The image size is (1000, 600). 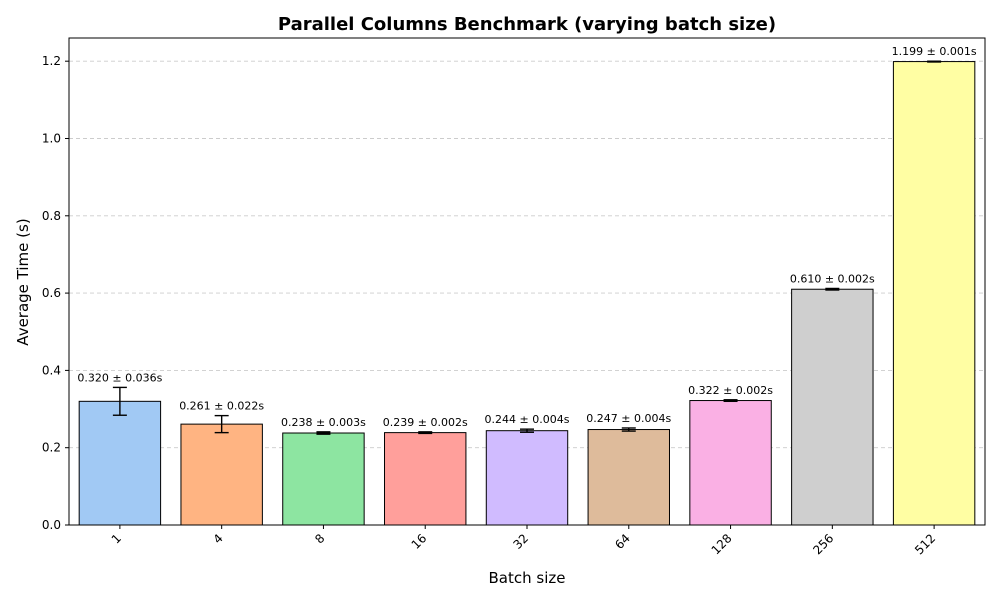 What do you see at coordinates (823, 544) in the screenshot?
I see `x-tick-label: 256` at bounding box center [823, 544].